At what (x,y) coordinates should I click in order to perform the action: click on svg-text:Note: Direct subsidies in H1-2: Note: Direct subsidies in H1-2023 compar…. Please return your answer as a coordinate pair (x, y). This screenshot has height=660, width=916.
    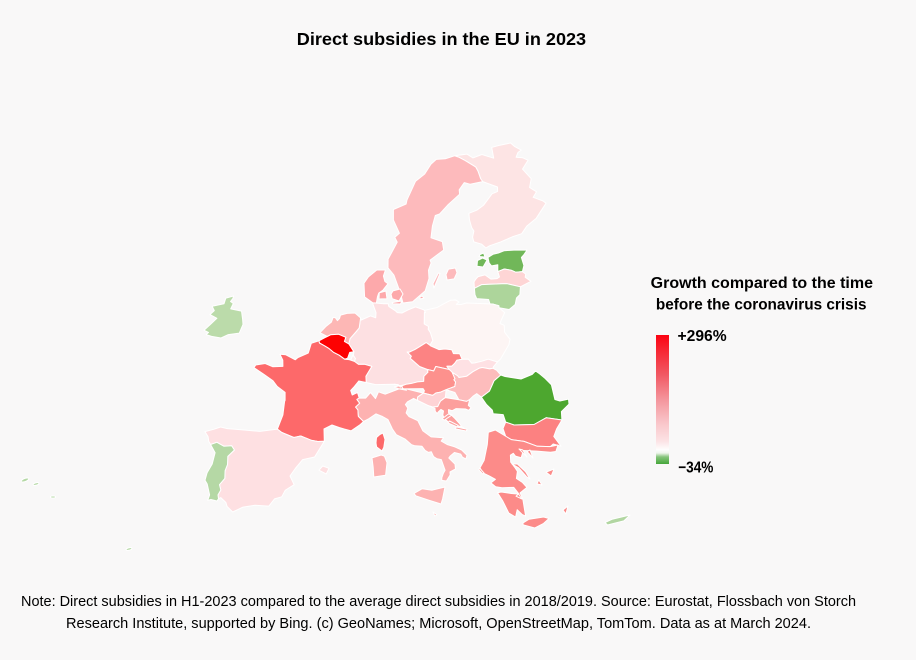
    Looking at the image, I should click on (438, 602).